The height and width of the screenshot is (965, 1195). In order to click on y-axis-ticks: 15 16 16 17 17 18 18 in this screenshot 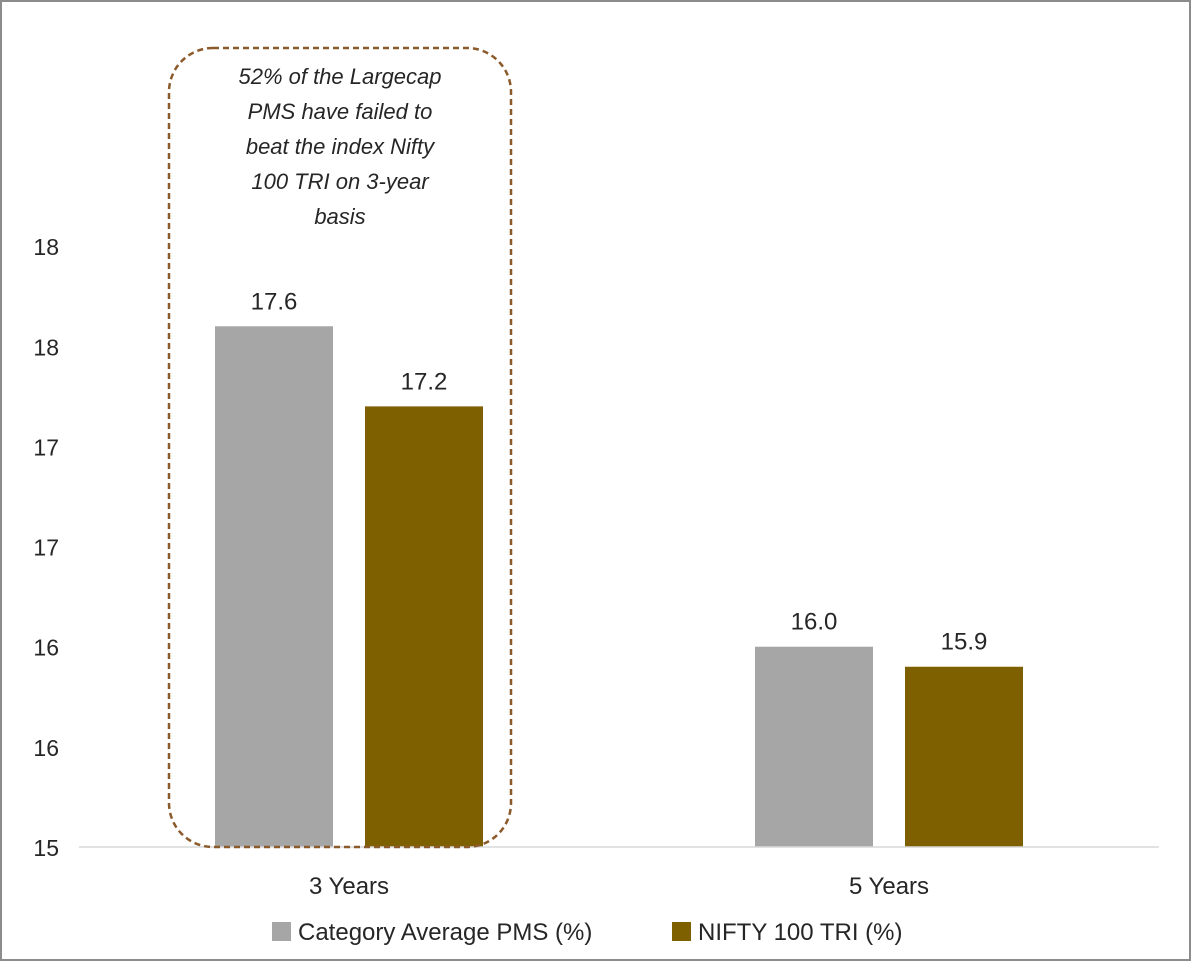, I will do `click(46, 547)`.